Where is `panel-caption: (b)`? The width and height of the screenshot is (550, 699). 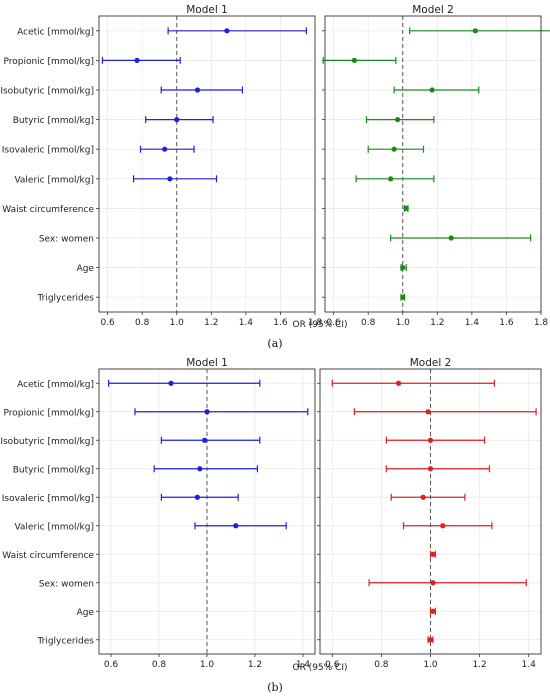
panel-caption: (b) is located at coordinates (275, 687).